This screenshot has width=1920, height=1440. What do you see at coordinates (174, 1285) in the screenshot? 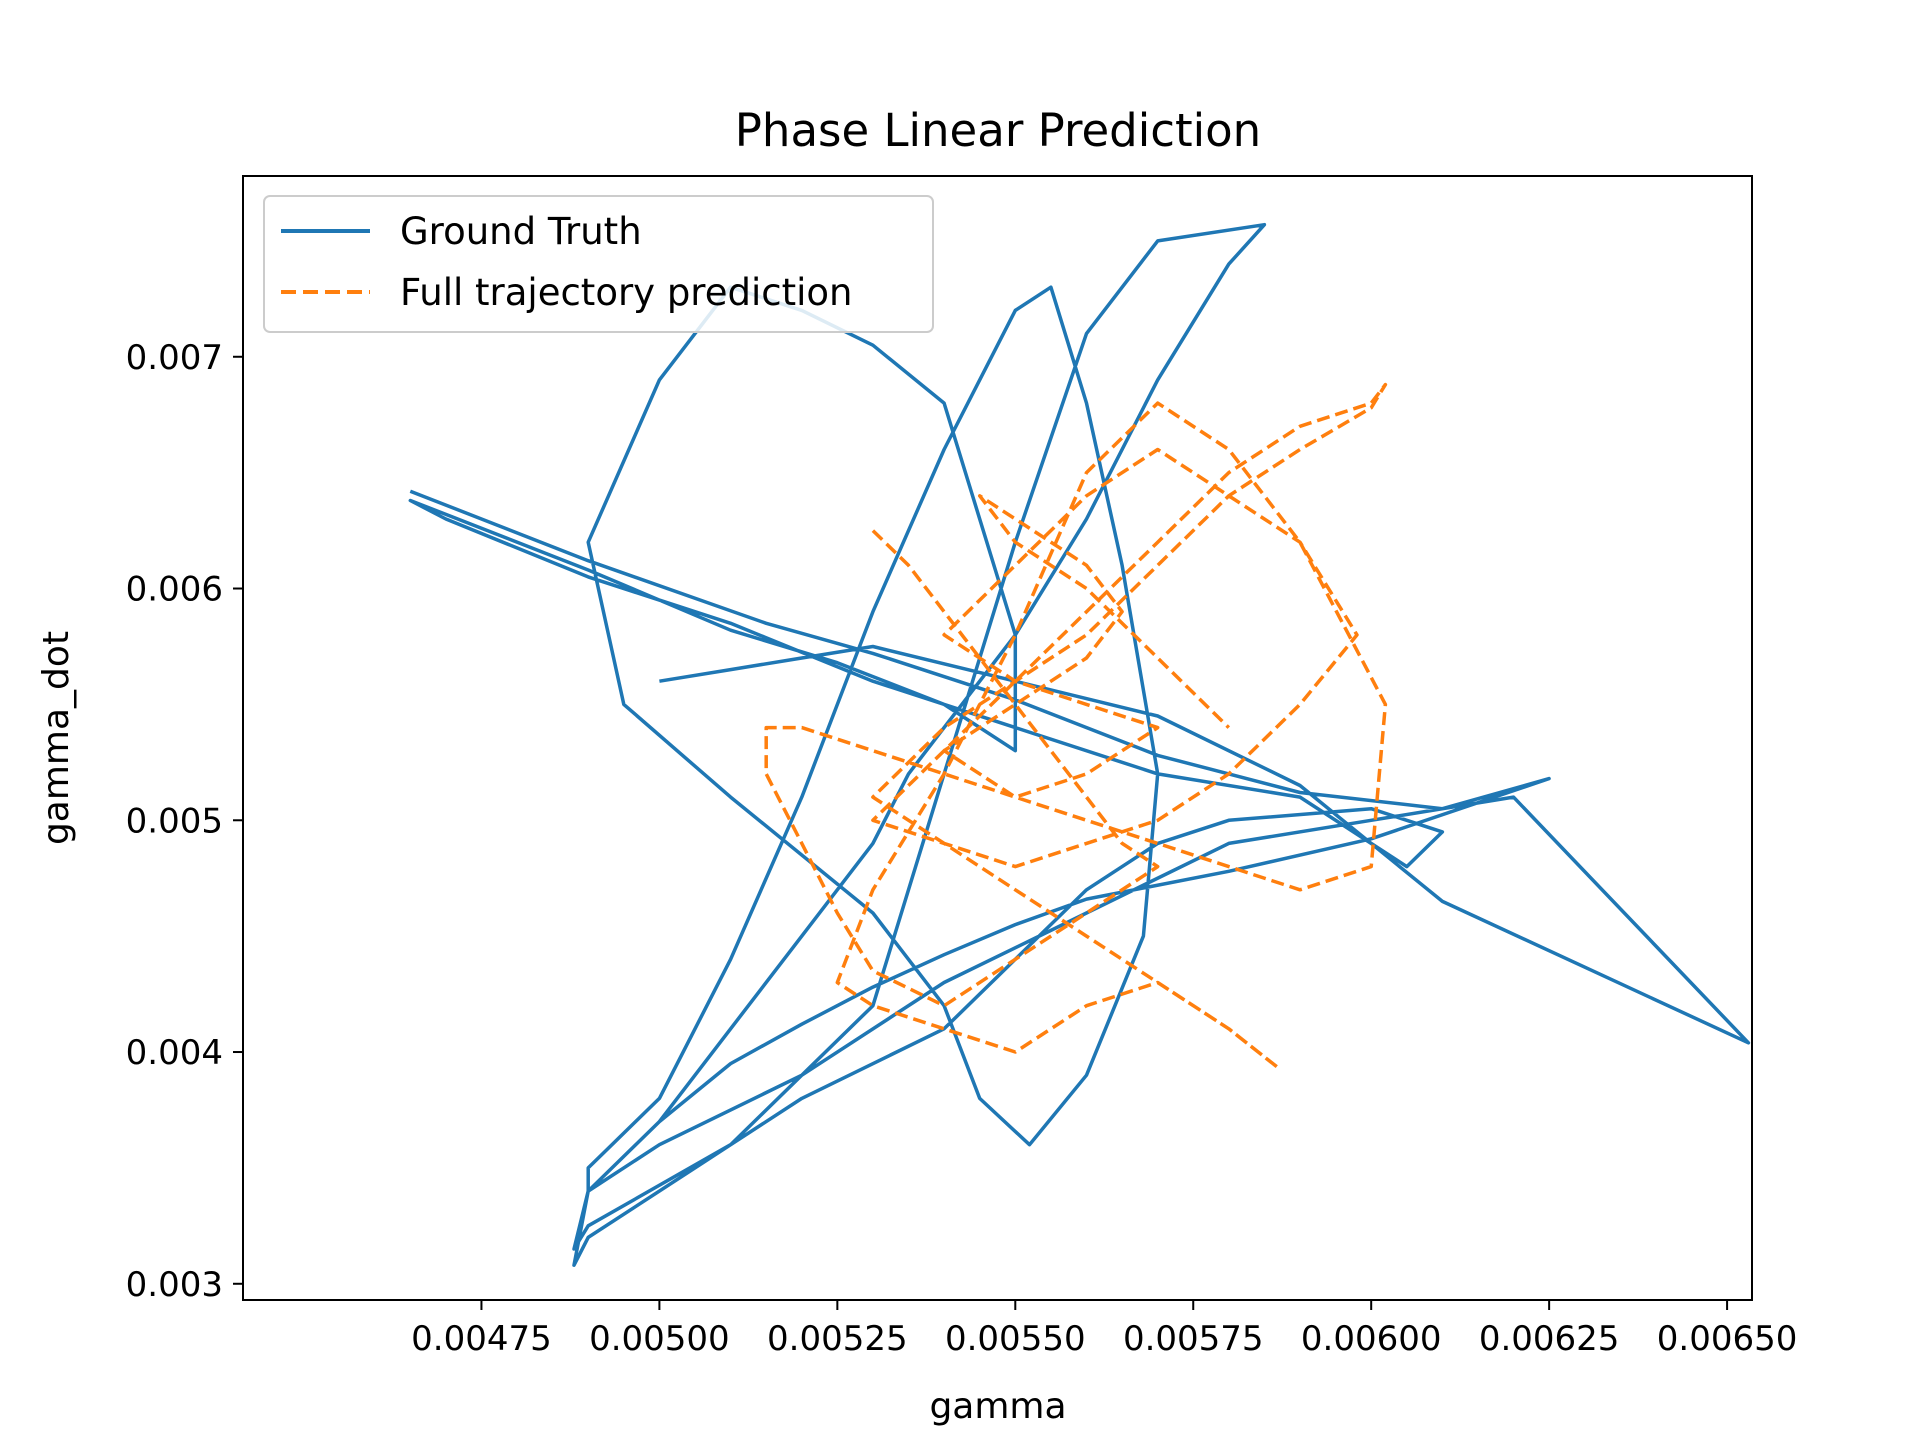
I see `y-tick-label: 0.003` at bounding box center [174, 1285].